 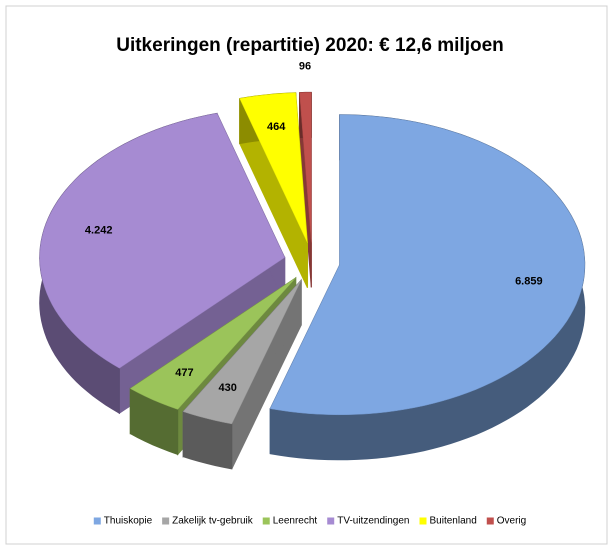 I want to click on legend-label: TV-uitzendingen, so click(x=373, y=521).